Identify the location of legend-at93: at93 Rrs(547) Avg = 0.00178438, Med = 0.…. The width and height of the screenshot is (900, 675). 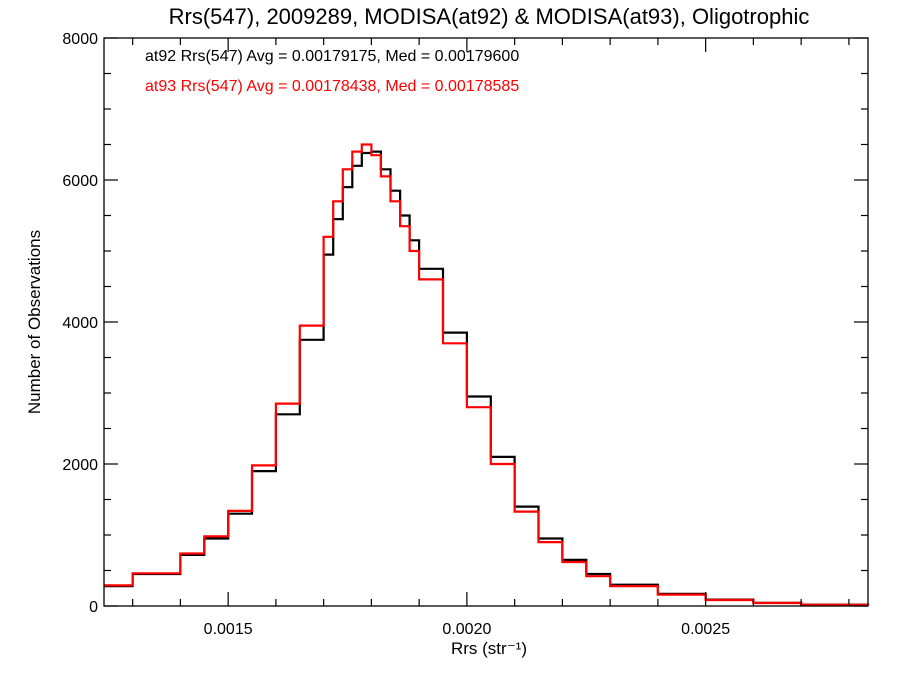
(332, 86).